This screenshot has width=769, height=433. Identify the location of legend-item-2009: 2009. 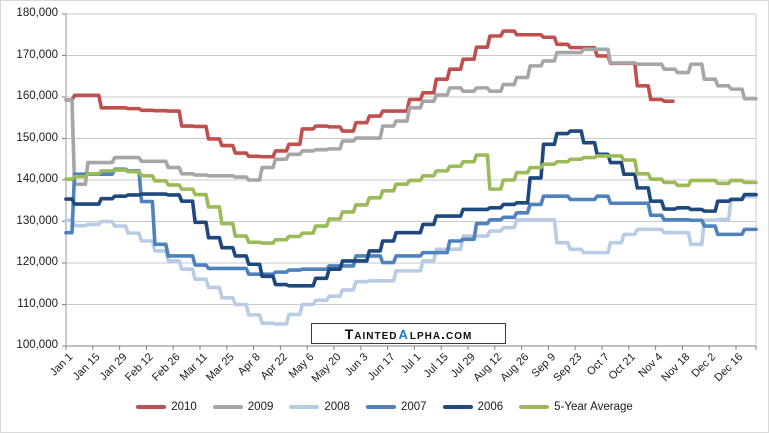
(243, 407).